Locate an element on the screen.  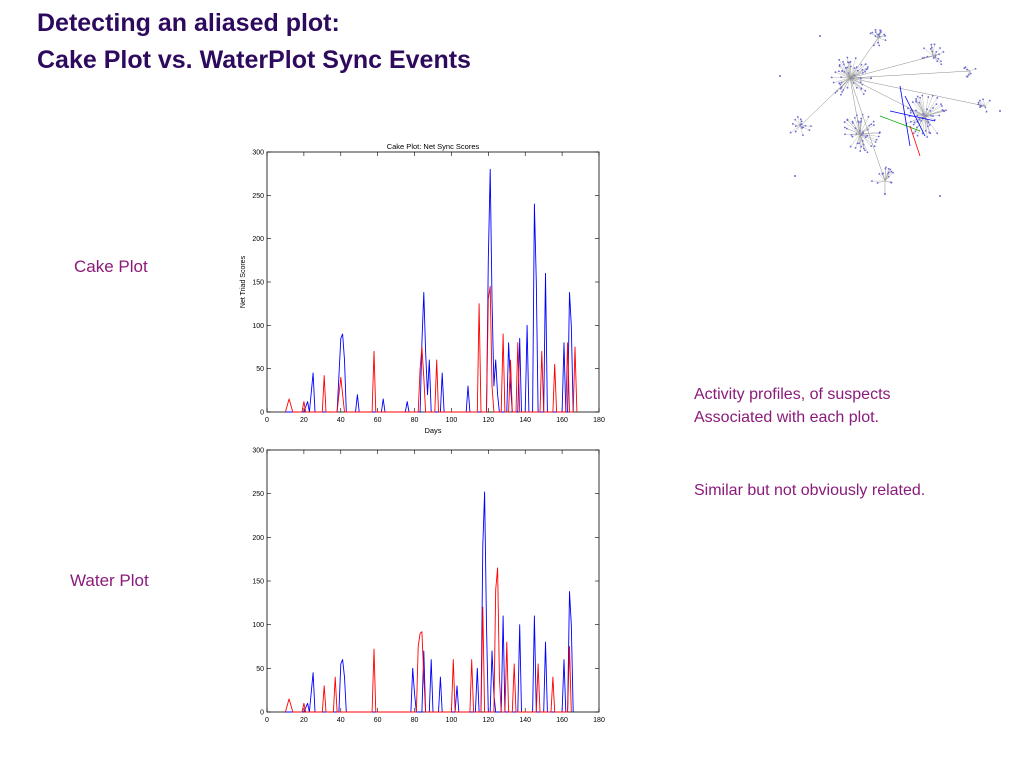
network-highlight-edge is located at coordinates (915, 141).